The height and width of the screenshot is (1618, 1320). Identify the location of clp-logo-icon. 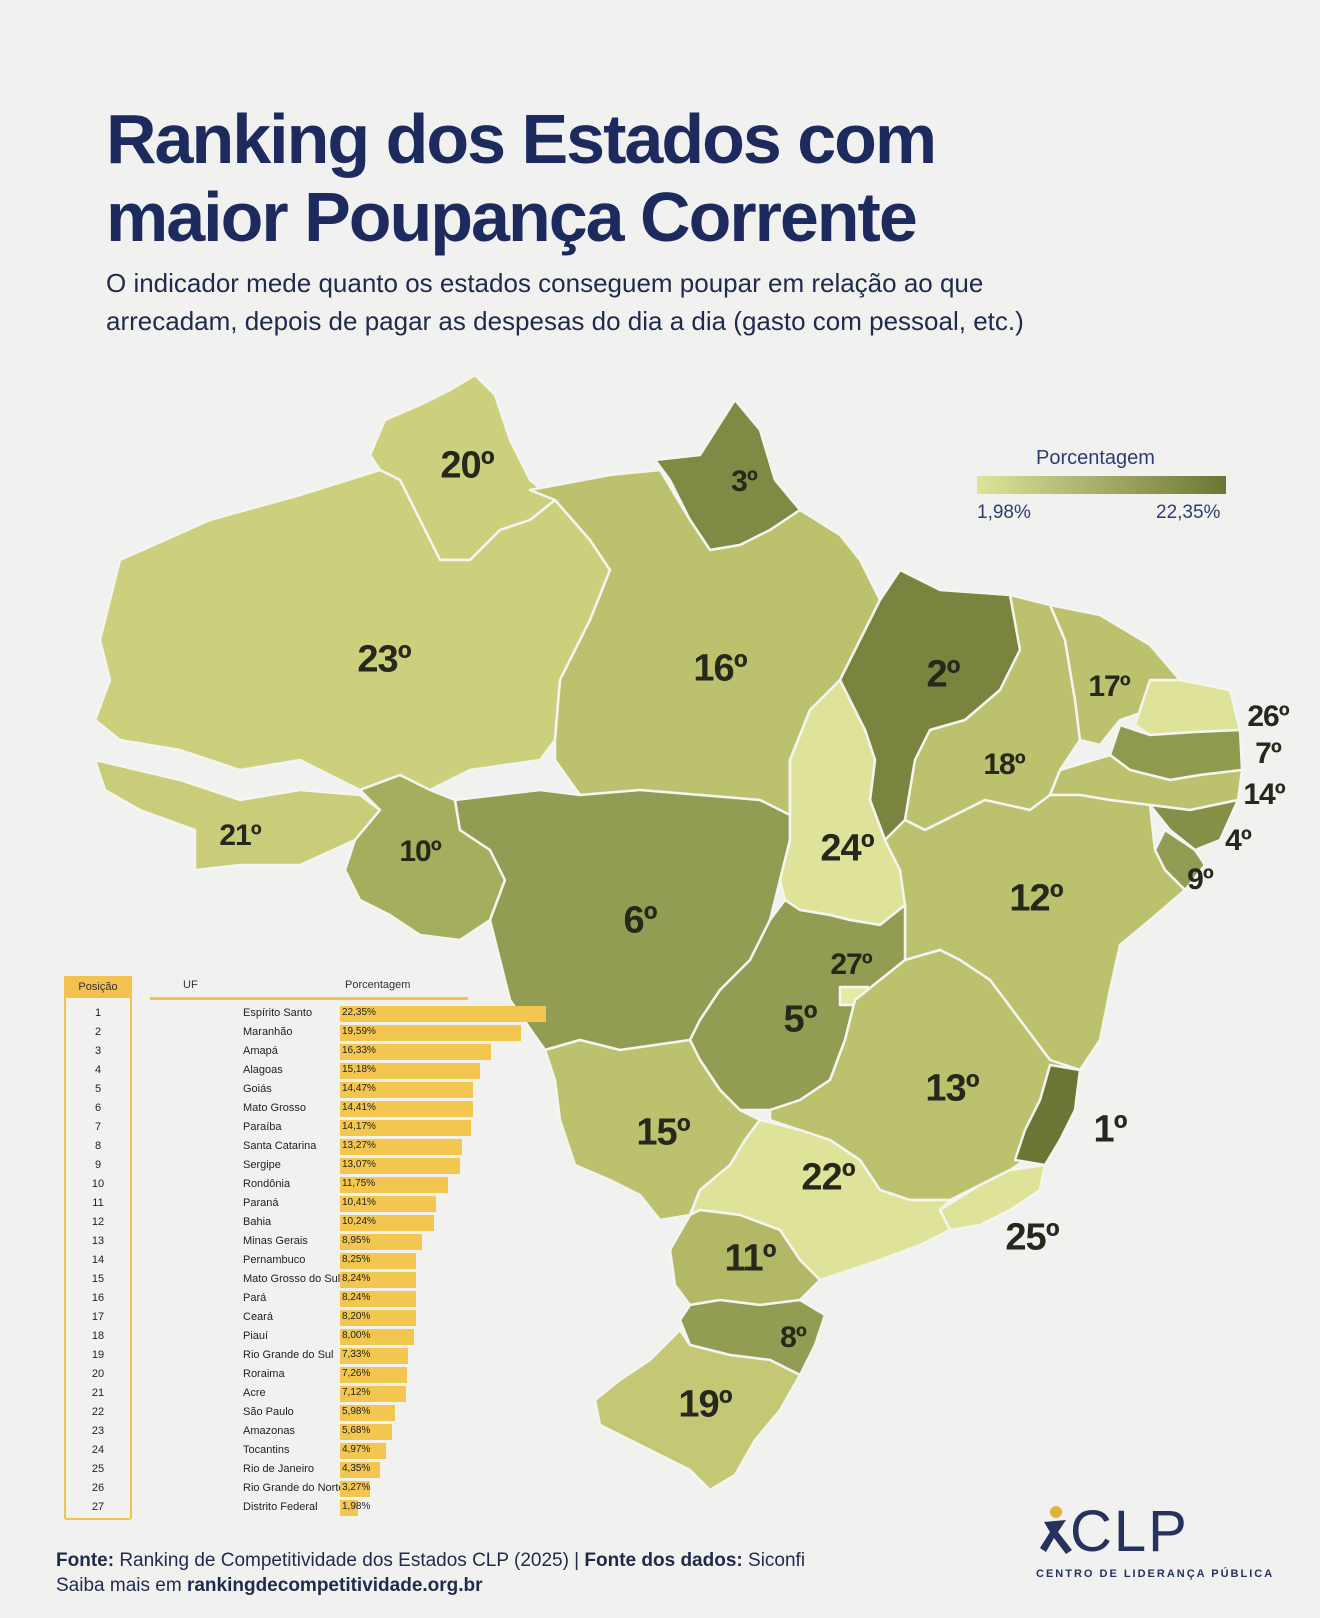
(1056, 1530).